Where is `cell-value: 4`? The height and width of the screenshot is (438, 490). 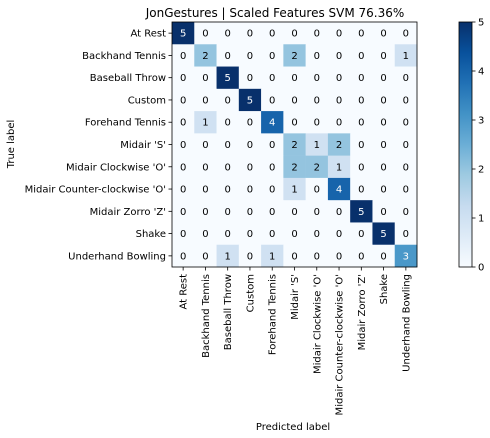 cell-value: 4 is located at coordinates (272, 123).